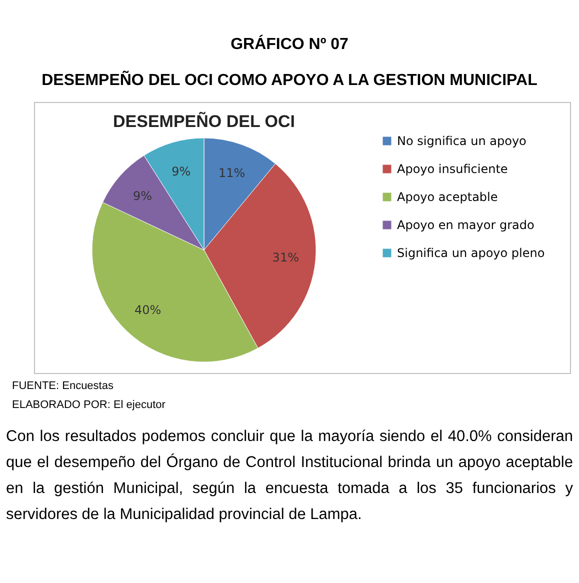 The width and height of the screenshot is (579, 583). I want to click on source-note: FUENTE: Encuestas, so click(63, 386).